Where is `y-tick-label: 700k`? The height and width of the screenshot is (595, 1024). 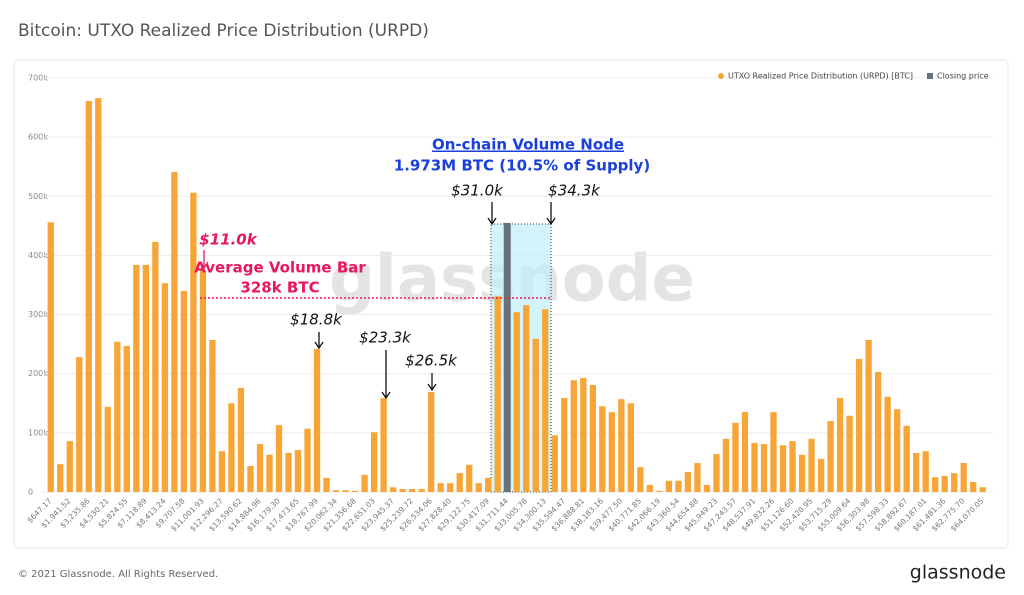 y-tick-label: 700k is located at coordinates (38, 78).